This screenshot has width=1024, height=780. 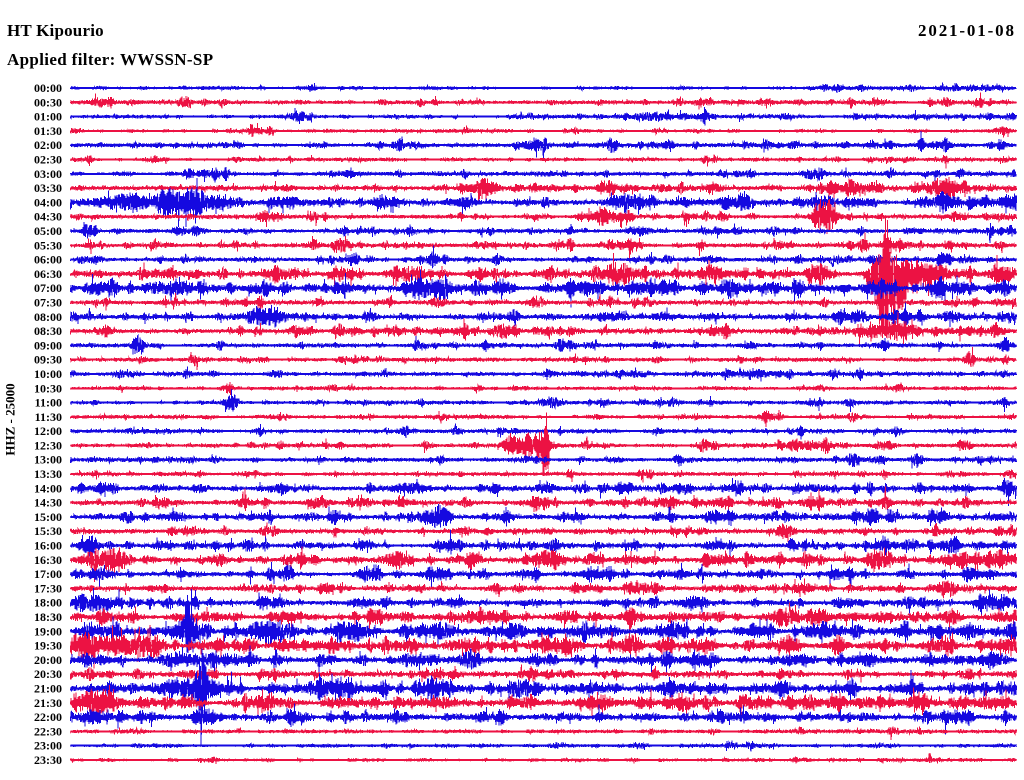 I want to click on svg-text: 23:00, so click(x=48, y=746).